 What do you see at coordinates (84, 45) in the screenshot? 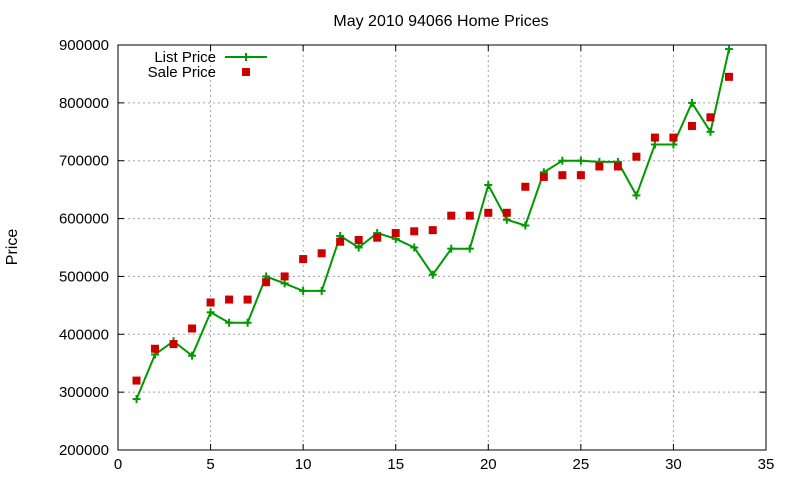
I see `y-tick-label: 900000` at bounding box center [84, 45].